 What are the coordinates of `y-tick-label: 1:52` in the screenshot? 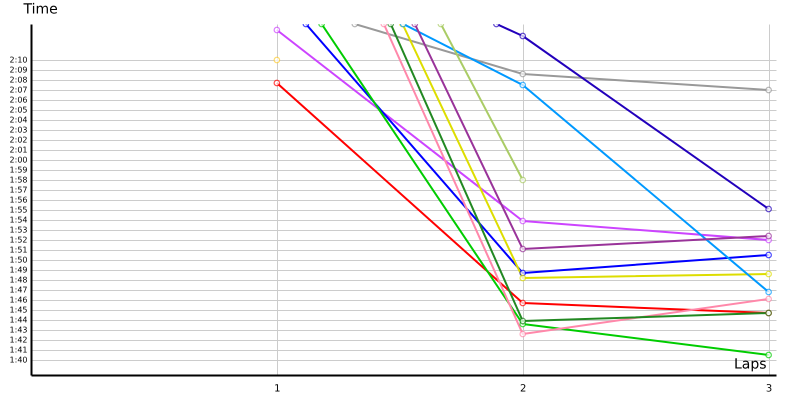 It's located at (19, 240).